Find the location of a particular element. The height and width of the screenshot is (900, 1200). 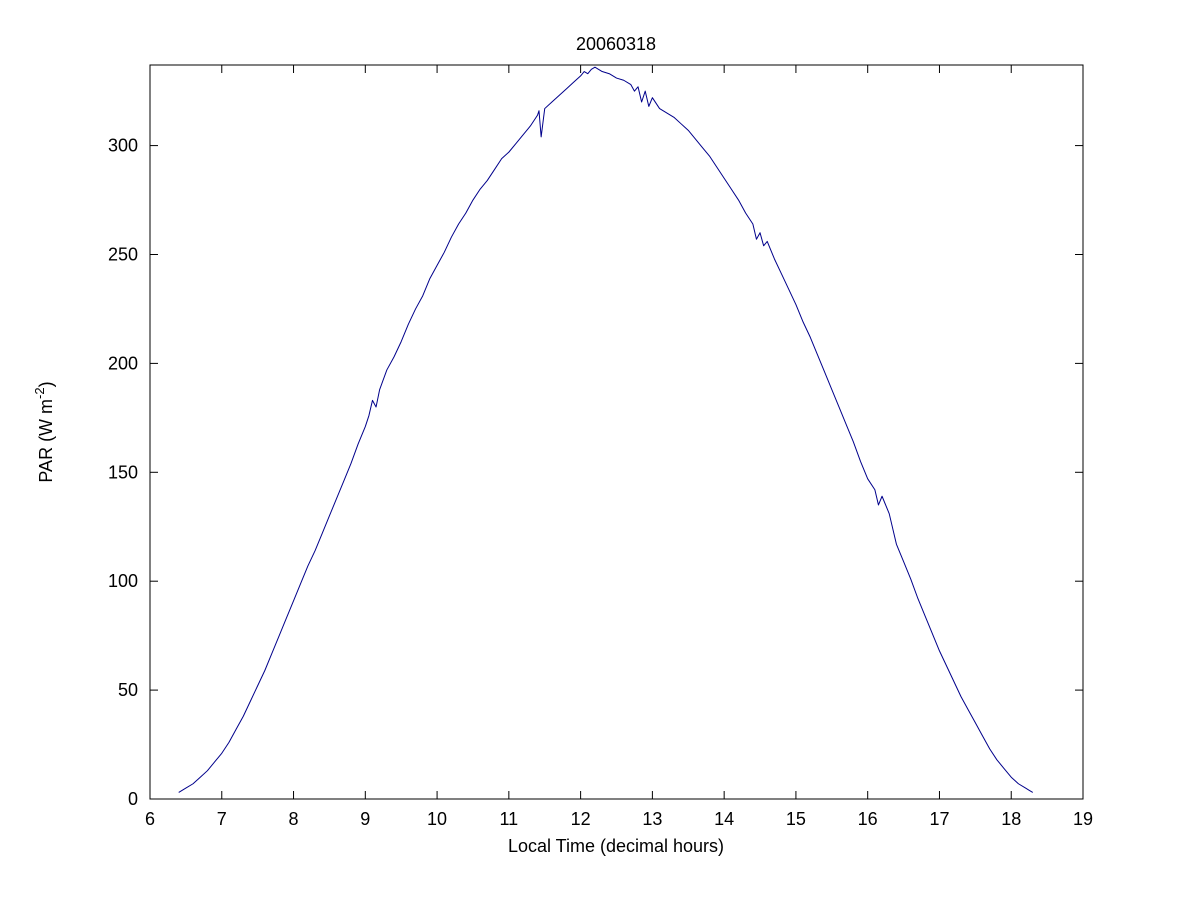

x-tick-label: 19 is located at coordinates (1083, 819).